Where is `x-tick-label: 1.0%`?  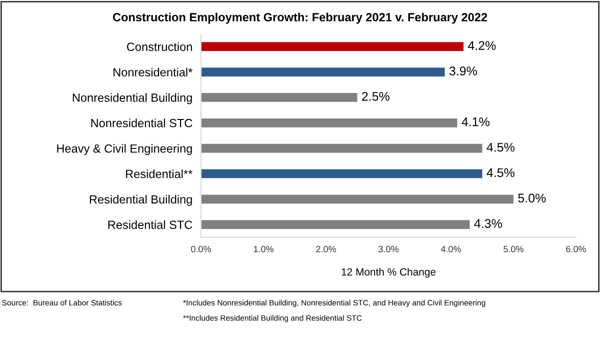 x-tick-label: 1.0% is located at coordinates (264, 249).